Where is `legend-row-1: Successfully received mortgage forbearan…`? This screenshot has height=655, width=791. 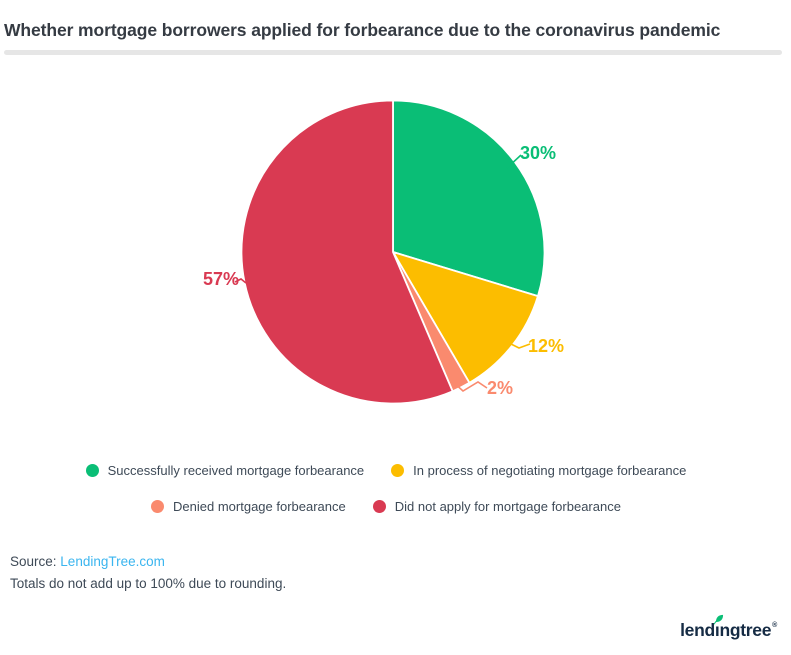
legend-row-1: Successfully received mortgage forbearan… is located at coordinates (385, 470).